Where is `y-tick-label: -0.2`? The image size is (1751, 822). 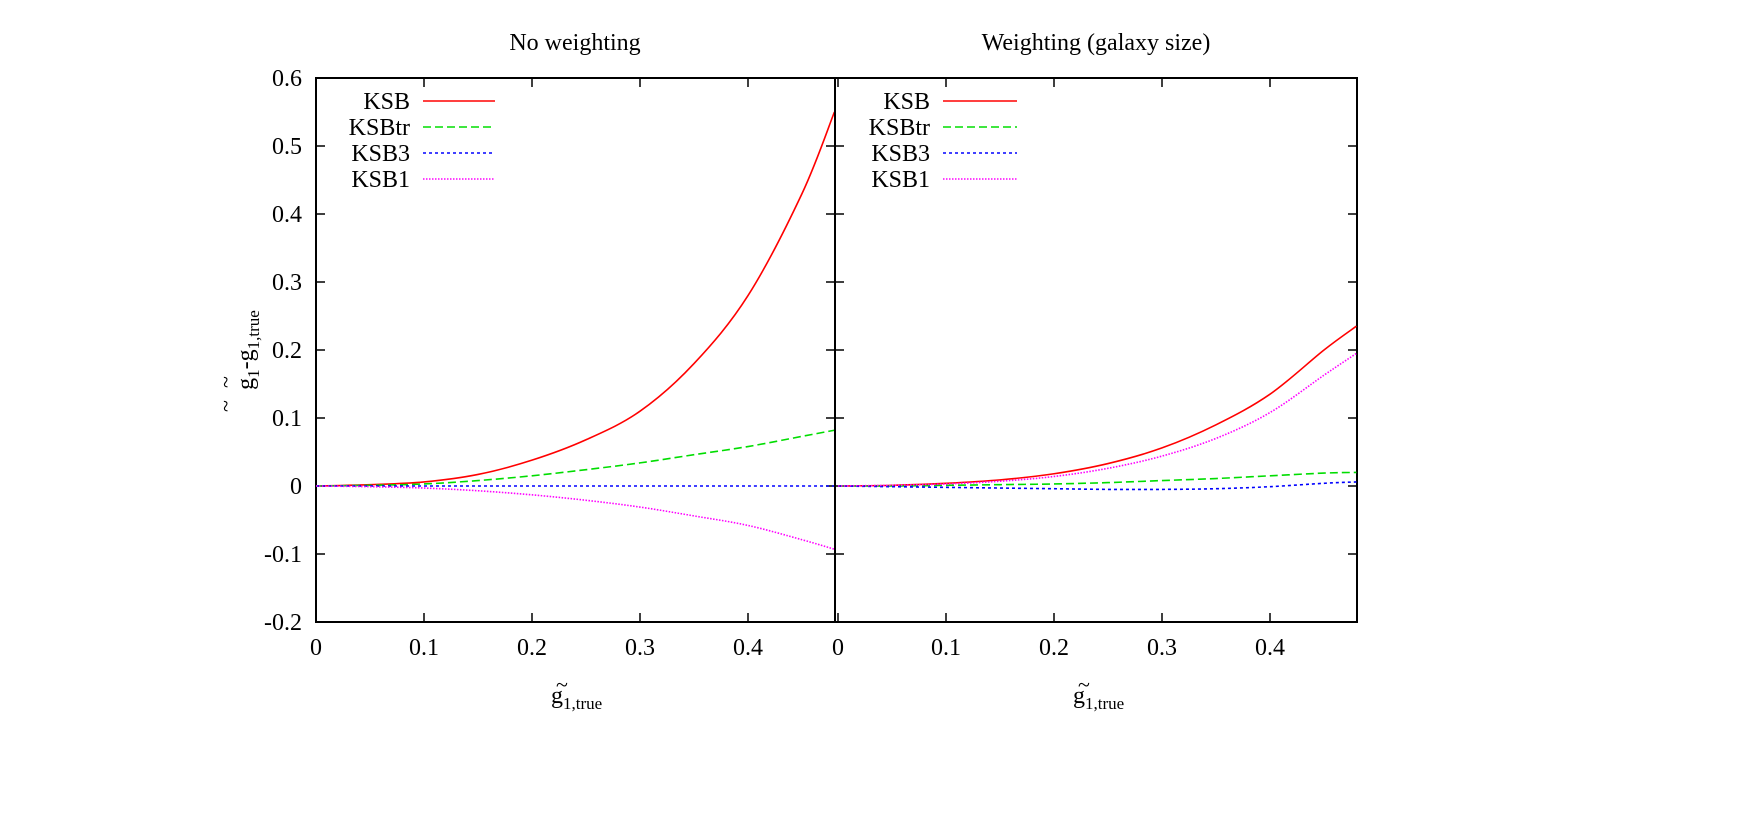
y-tick-label: -0.2 is located at coordinates (283, 623).